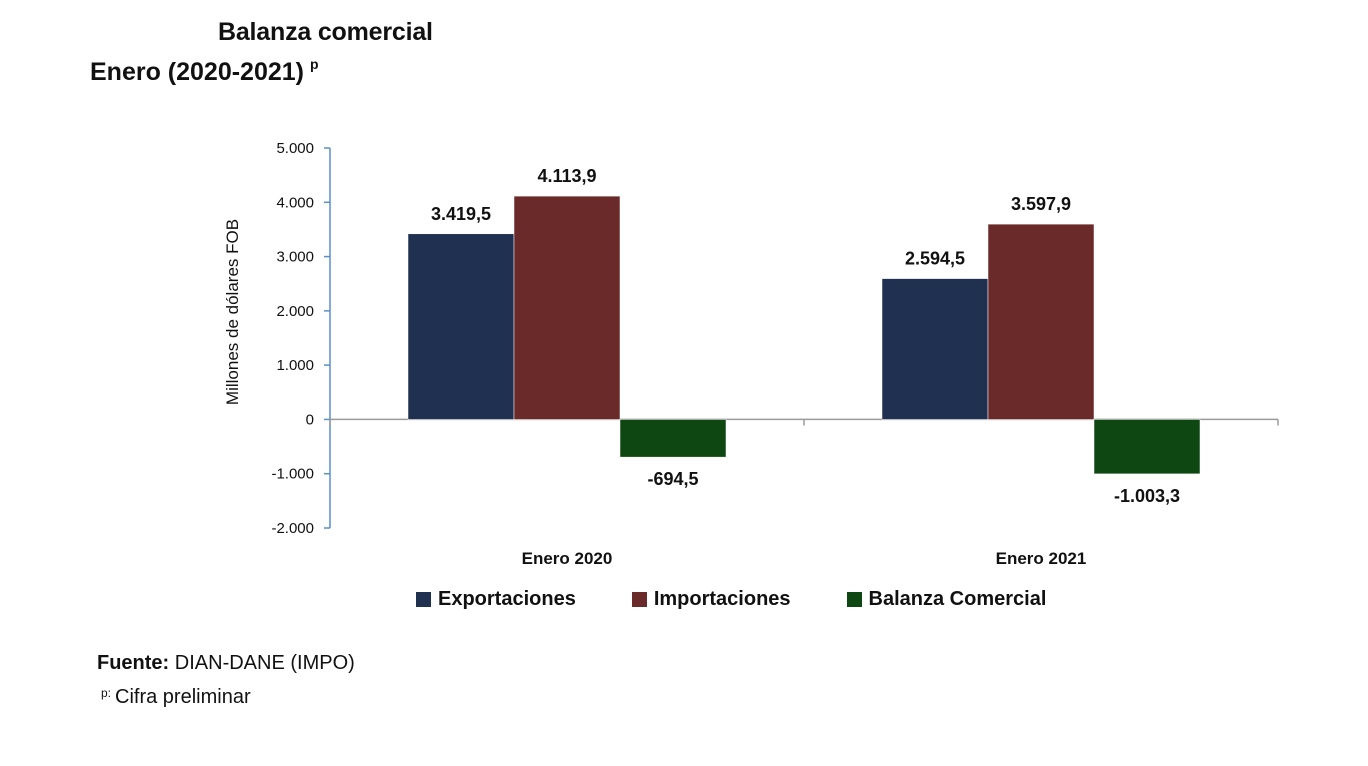 Image resolution: width=1368 pixels, height=766 pixels. Describe the element at coordinates (232, 312) in the screenshot. I see `y-axis-title: Millones de dólares FOB` at that location.